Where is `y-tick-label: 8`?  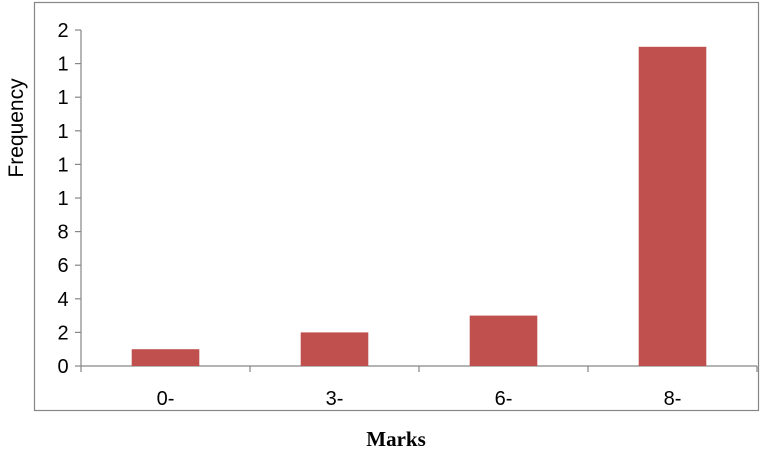
y-tick-label: 8 is located at coordinates (62, 233).